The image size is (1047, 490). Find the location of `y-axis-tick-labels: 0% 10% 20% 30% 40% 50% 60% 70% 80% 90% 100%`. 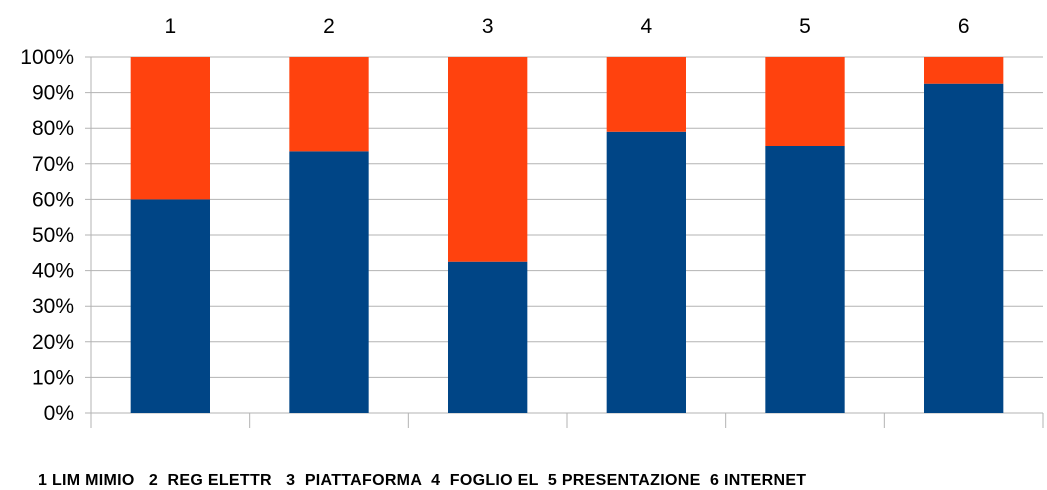

y-axis-tick-labels: 0% 10% 20% 30% 40% 50% 60% 70% 80% 90% 100% is located at coordinates (47, 235).